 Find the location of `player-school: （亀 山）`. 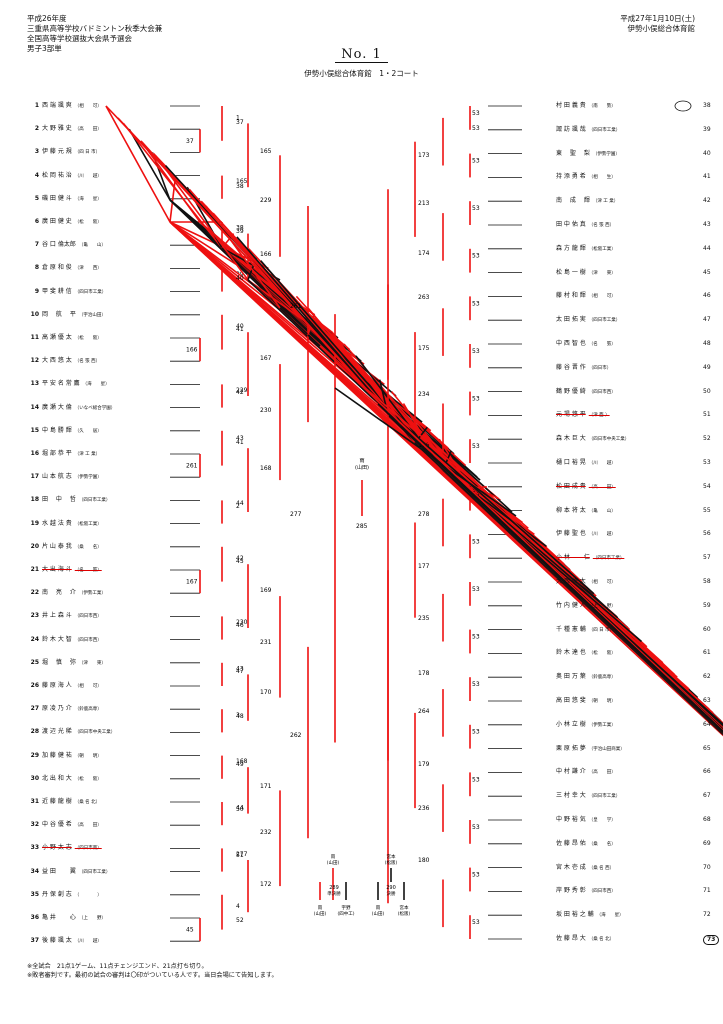

player-school: （亀 山） is located at coordinates (92, 246).